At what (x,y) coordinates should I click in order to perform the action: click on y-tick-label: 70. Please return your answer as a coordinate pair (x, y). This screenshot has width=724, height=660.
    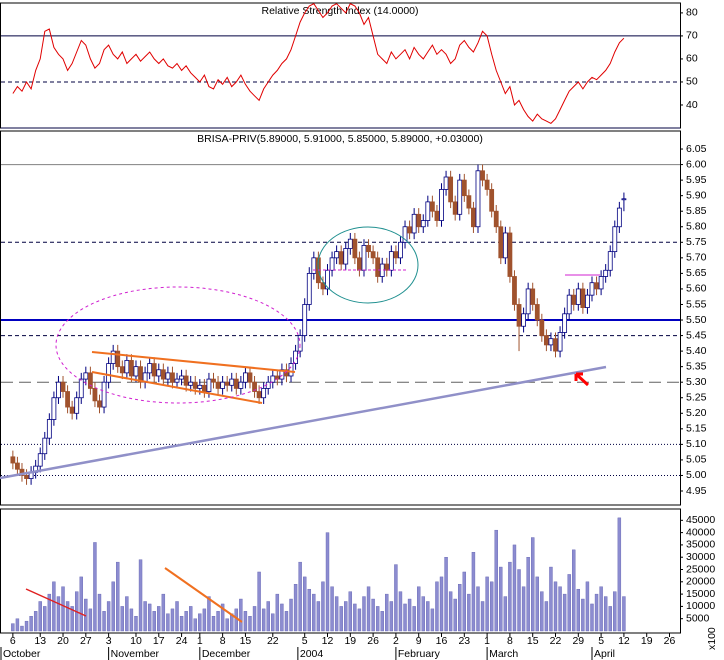
    Looking at the image, I should click on (692, 36).